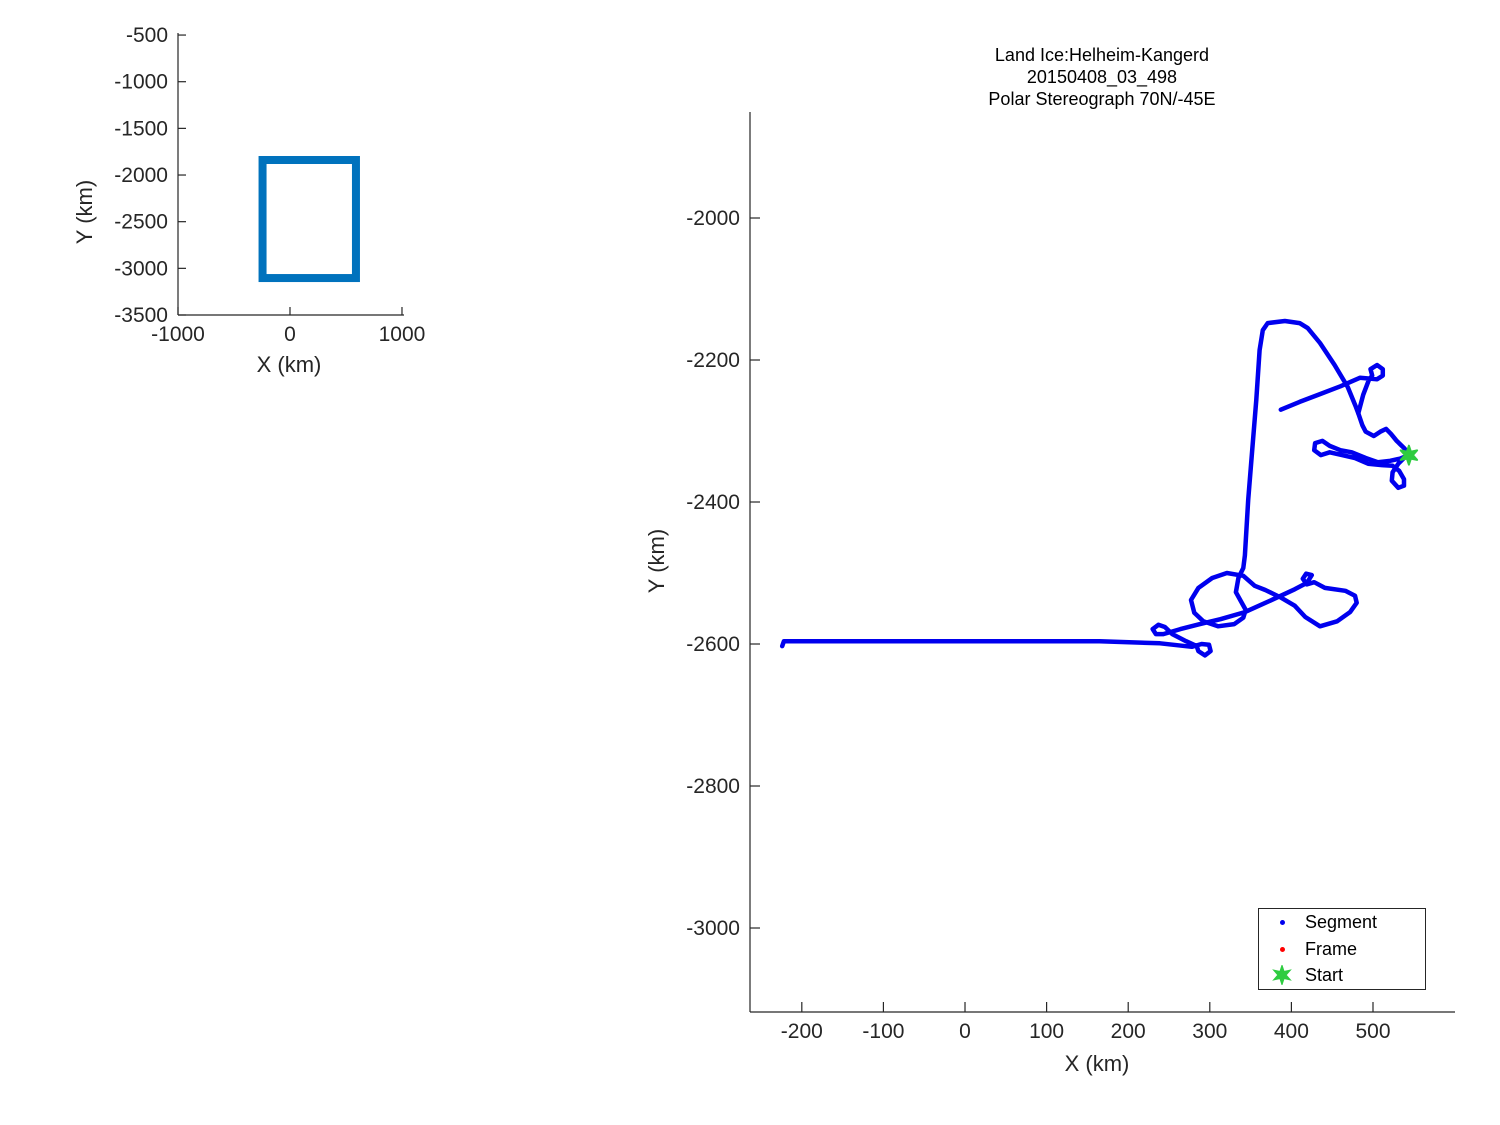 The width and height of the screenshot is (1500, 1125). I want to click on main-y-tick-label: -2000, so click(713, 218).